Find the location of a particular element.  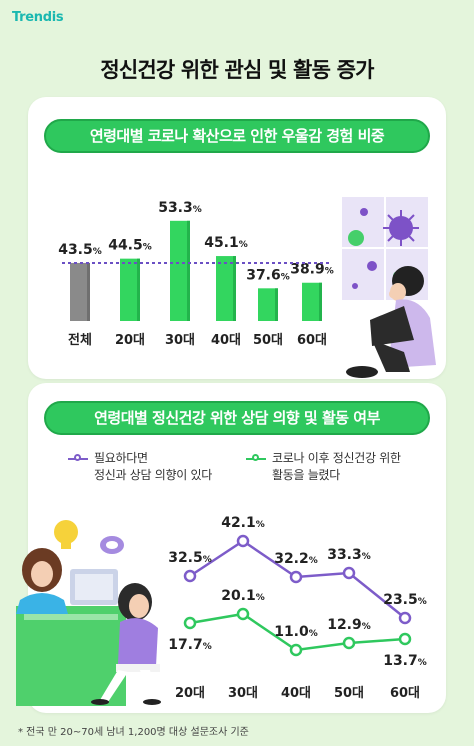

bar-chart-title: 연령대별 코로나 확산으로 인한 우울감 경험 비중 is located at coordinates (237, 136).